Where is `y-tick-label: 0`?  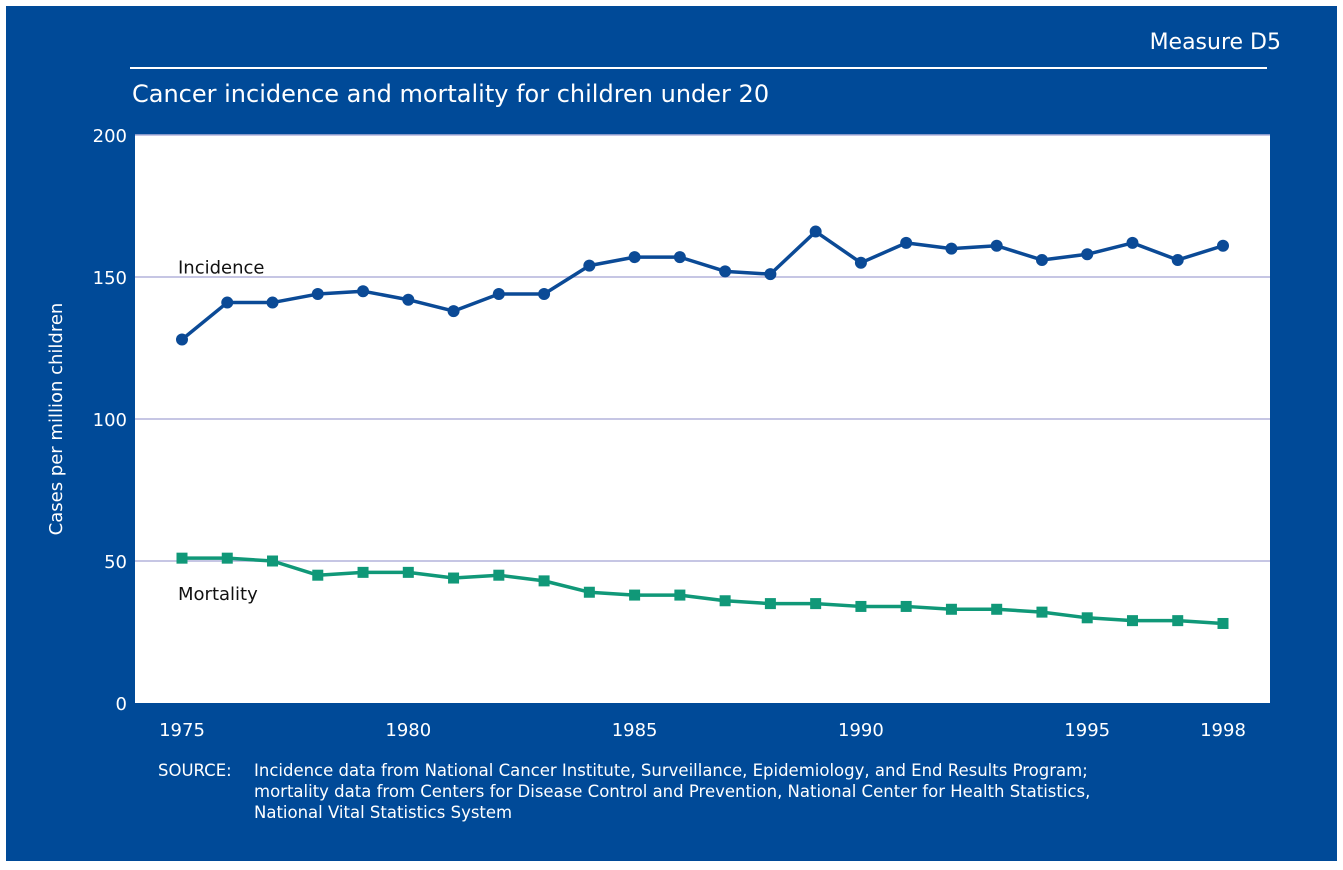
y-tick-label: 0 is located at coordinates (121, 704).